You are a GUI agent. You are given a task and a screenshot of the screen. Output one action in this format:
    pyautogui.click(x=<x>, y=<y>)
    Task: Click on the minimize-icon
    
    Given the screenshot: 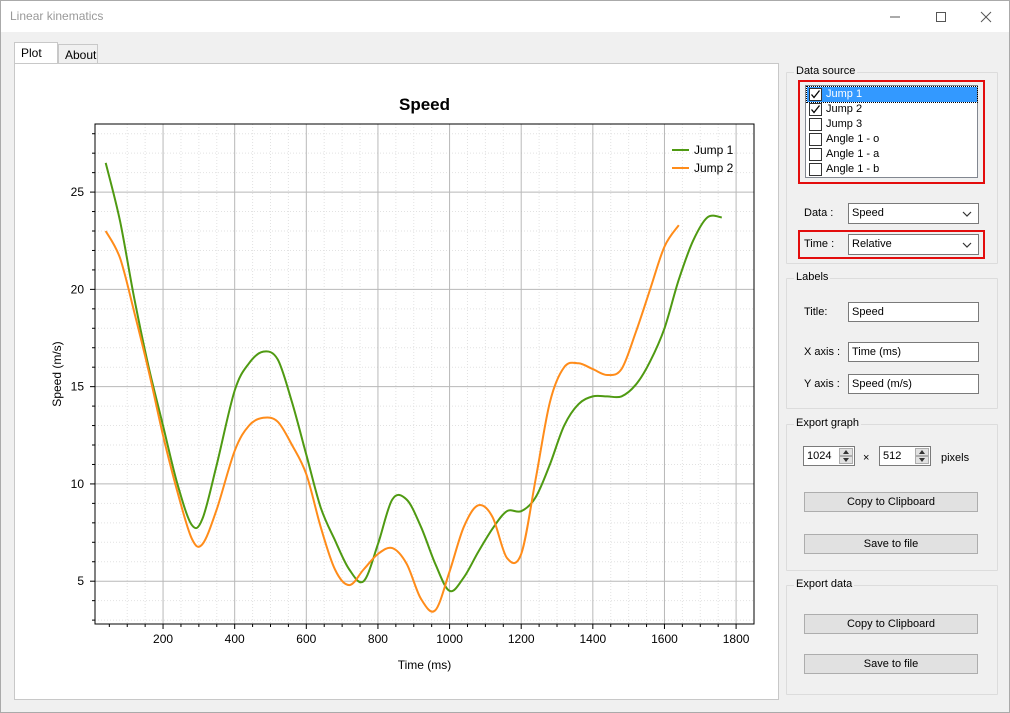 What is the action you would take?
    pyautogui.click(x=895, y=17)
    